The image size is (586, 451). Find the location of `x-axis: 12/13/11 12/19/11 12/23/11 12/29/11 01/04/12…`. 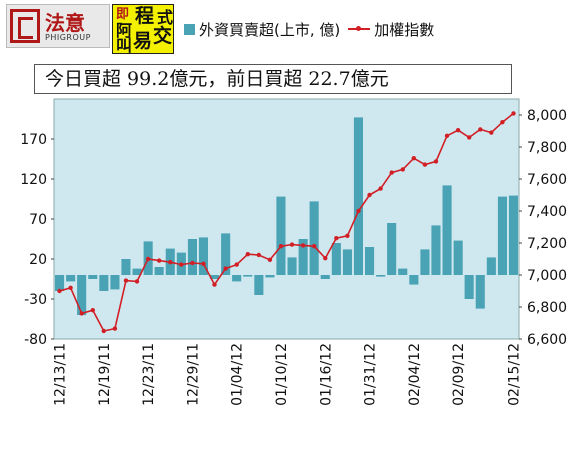

x-axis: 12/13/11 12/19/11 12/23/11 12/29/11 01/04/12… is located at coordinates (288, 374).